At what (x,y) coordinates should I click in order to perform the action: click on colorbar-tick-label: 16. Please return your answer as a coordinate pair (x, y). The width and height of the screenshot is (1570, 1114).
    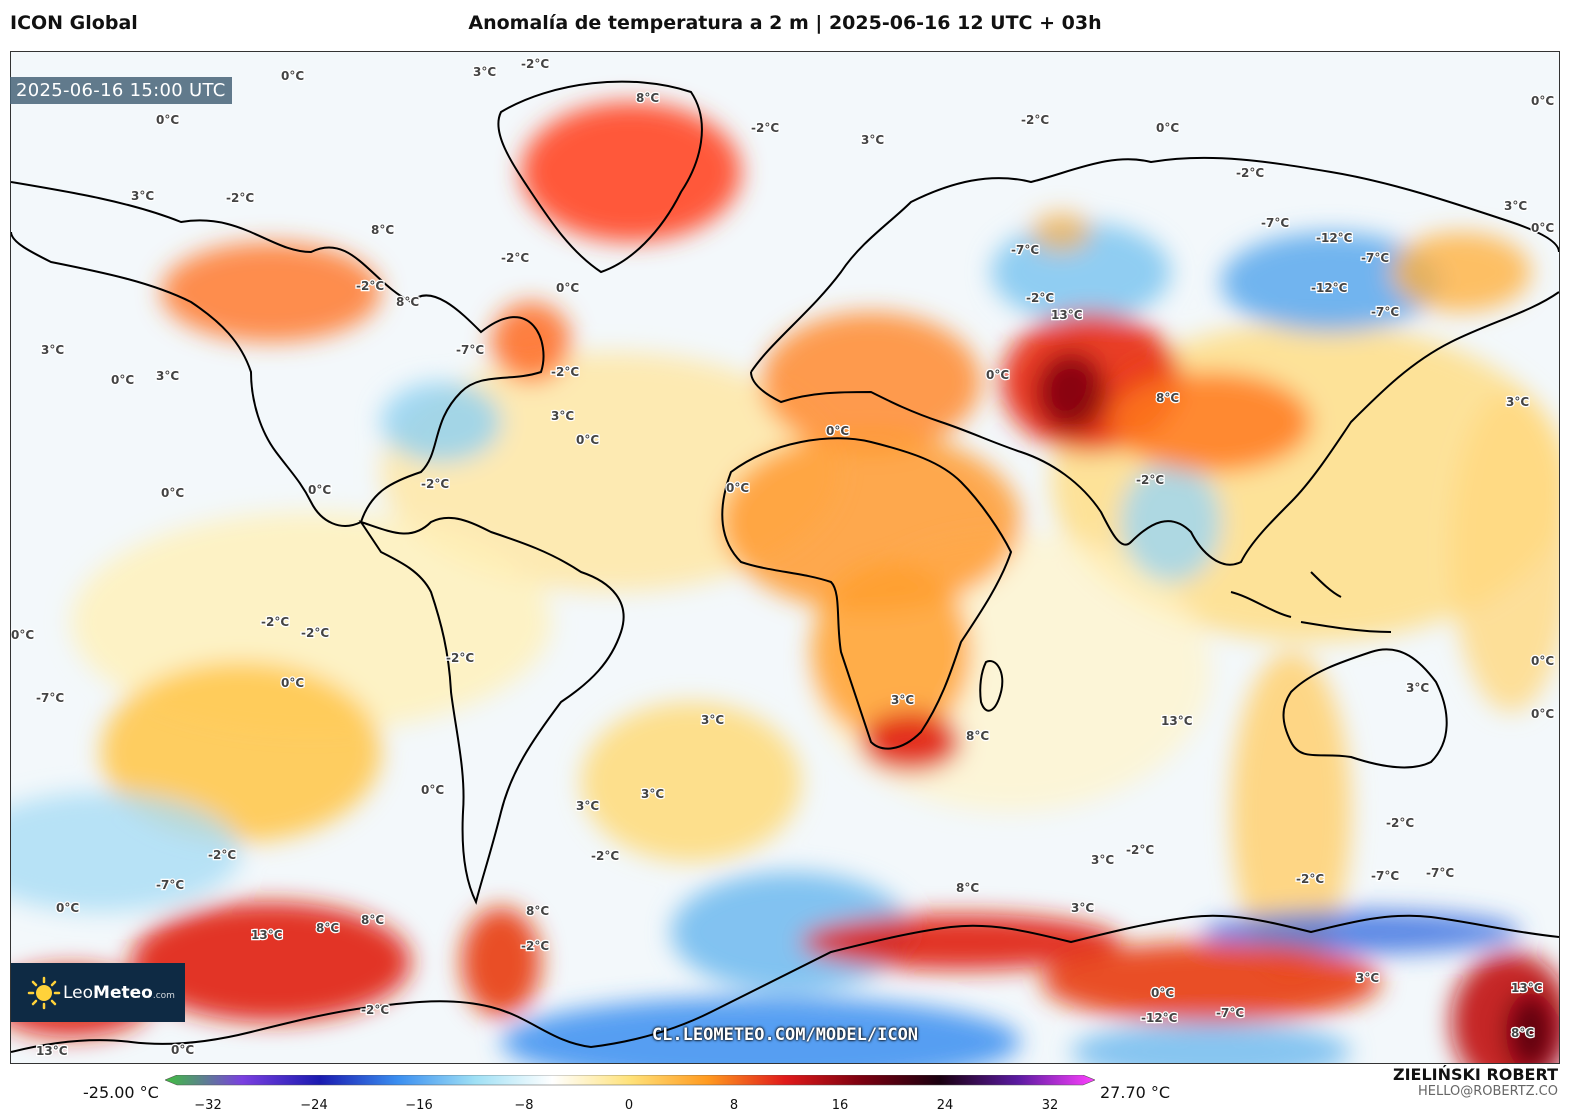
    Looking at the image, I should click on (840, 1105).